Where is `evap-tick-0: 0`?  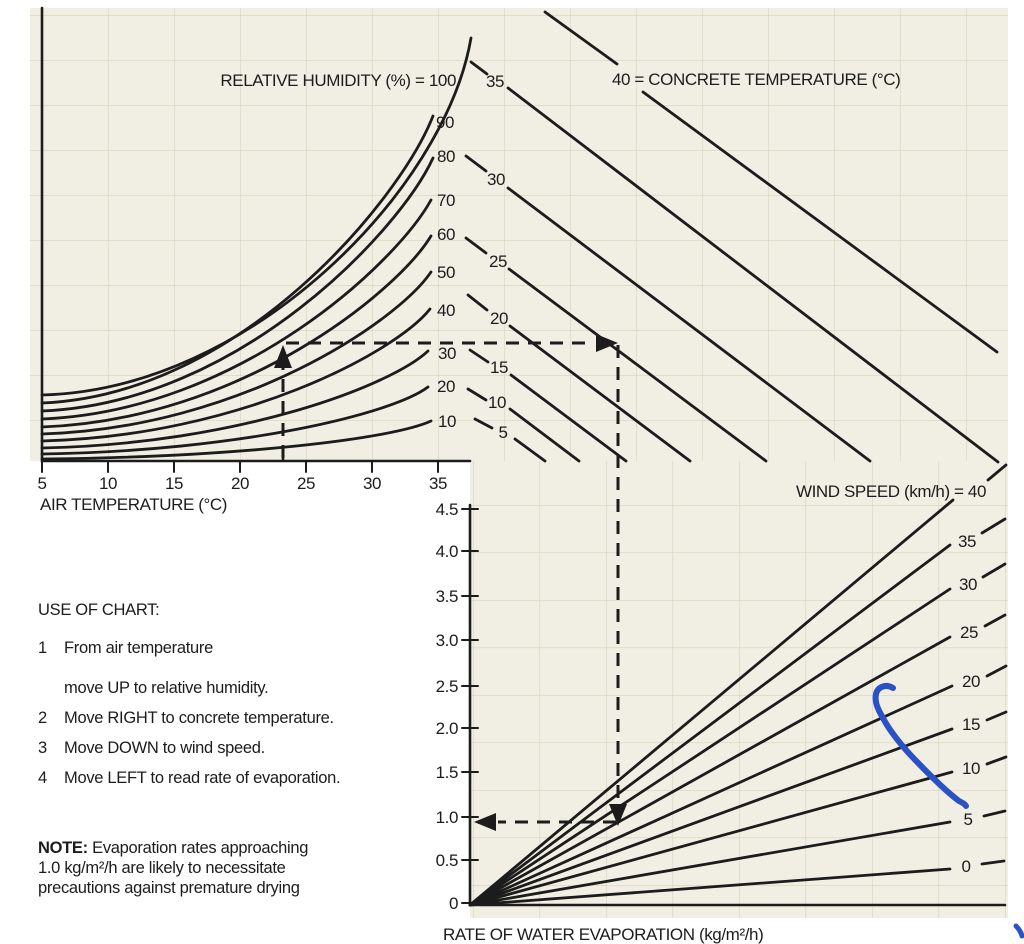 evap-tick-0: 0 is located at coordinates (453, 903).